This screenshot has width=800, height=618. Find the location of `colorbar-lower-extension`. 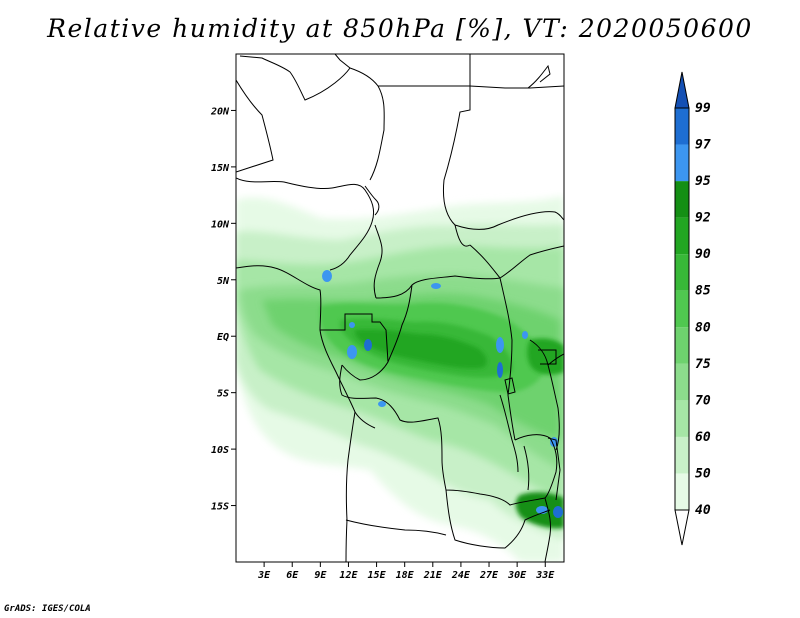

colorbar-lower-extension is located at coordinates (682, 527).